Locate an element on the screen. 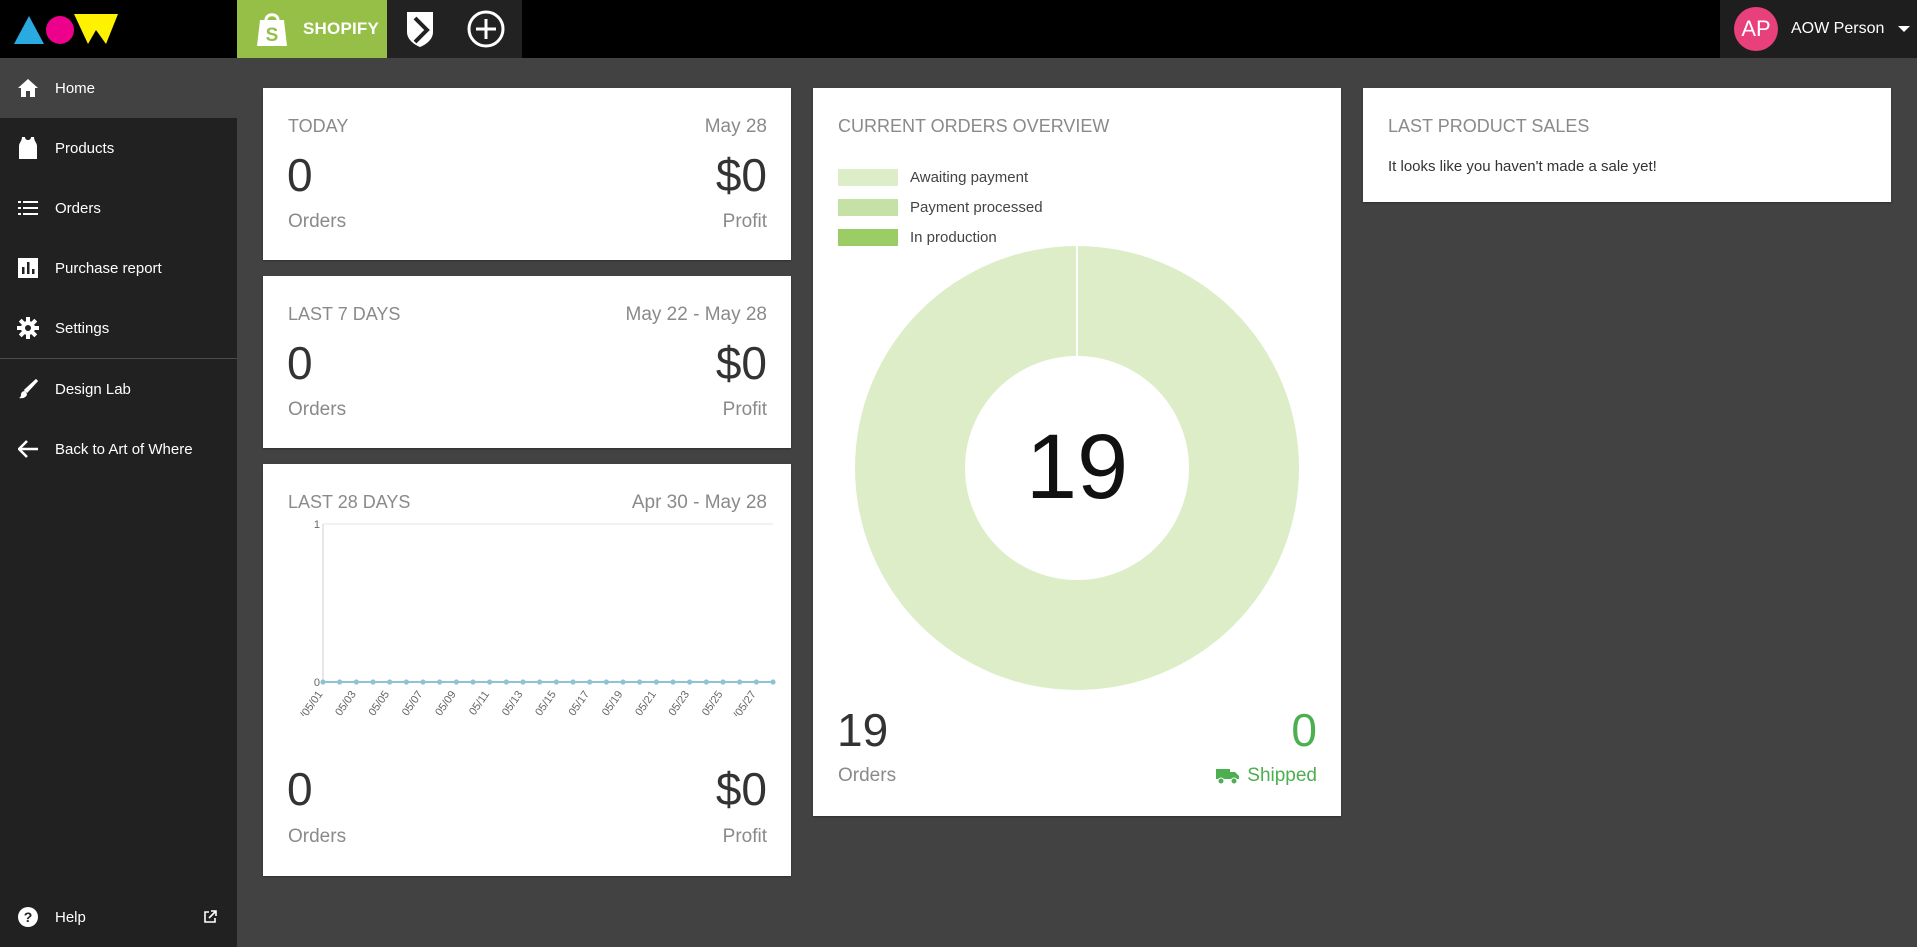  shield-logo-icon is located at coordinates (420, 29).